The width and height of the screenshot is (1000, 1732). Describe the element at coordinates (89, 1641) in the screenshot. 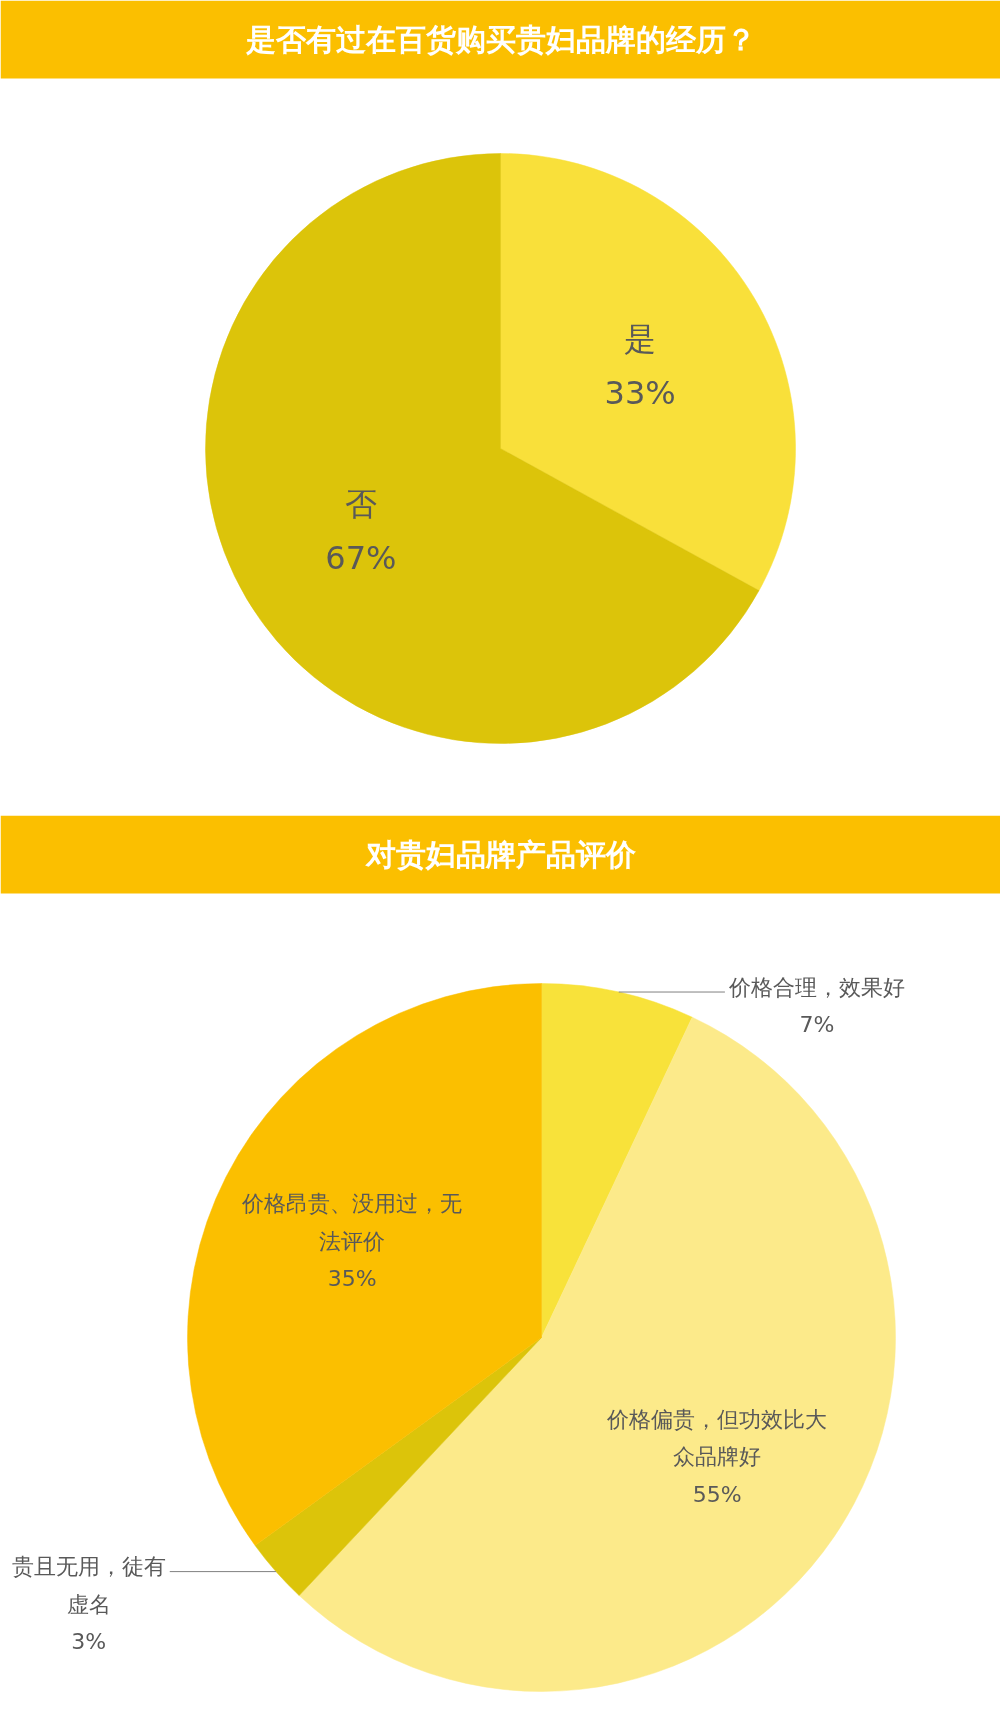

I see `data-label: 3%` at that location.